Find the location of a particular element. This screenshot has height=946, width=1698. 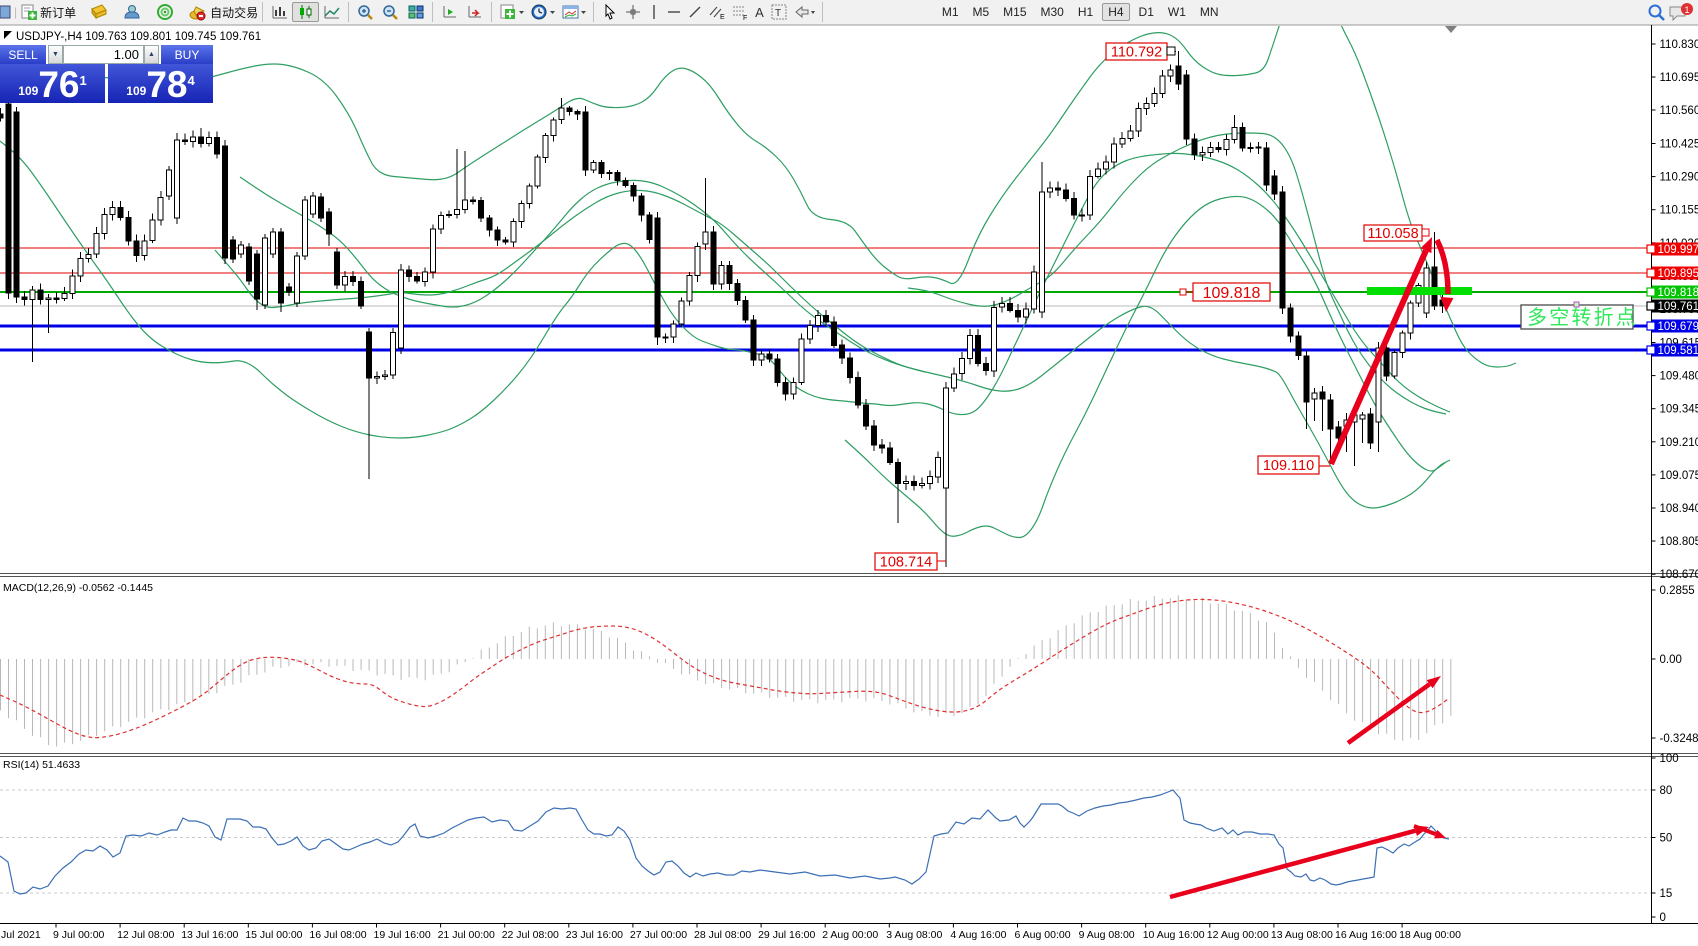

svg-text: E is located at coordinates (722, 17).